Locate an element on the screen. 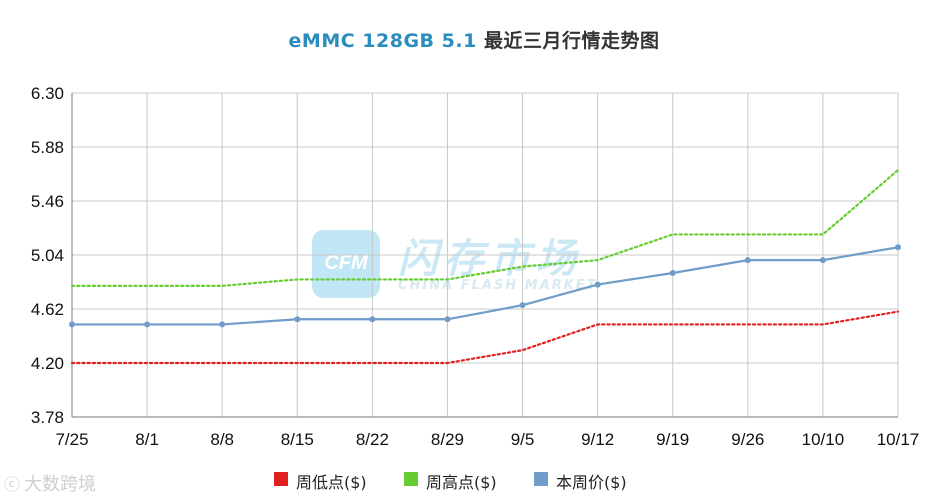 The height and width of the screenshot is (499, 948). series-line-avg is located at coordinates (485, 286).